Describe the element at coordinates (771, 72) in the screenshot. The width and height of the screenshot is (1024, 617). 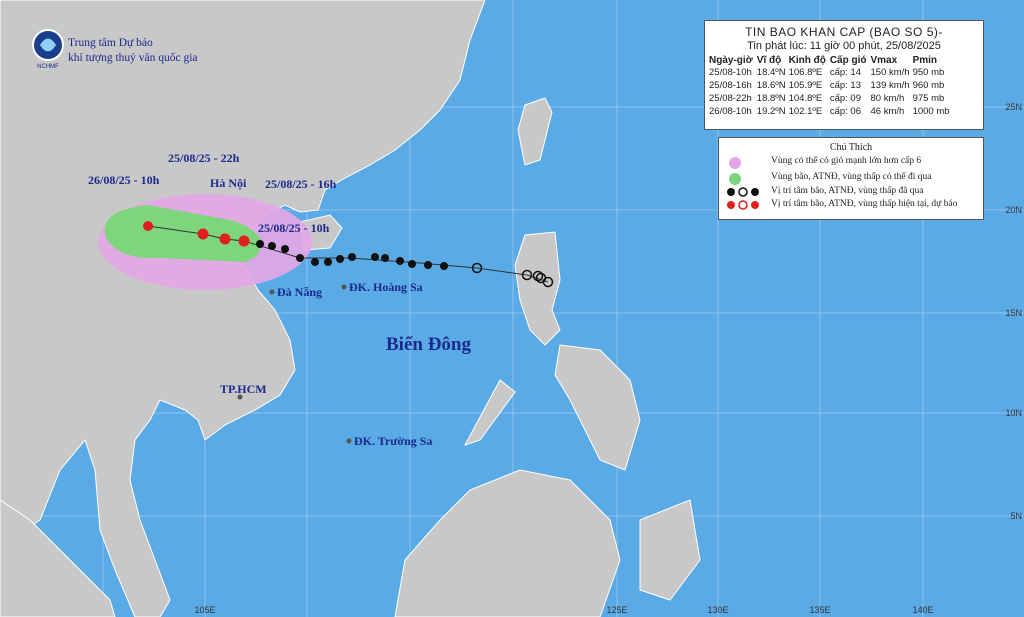
I see `table-cell: 18.4ºN` at that location.